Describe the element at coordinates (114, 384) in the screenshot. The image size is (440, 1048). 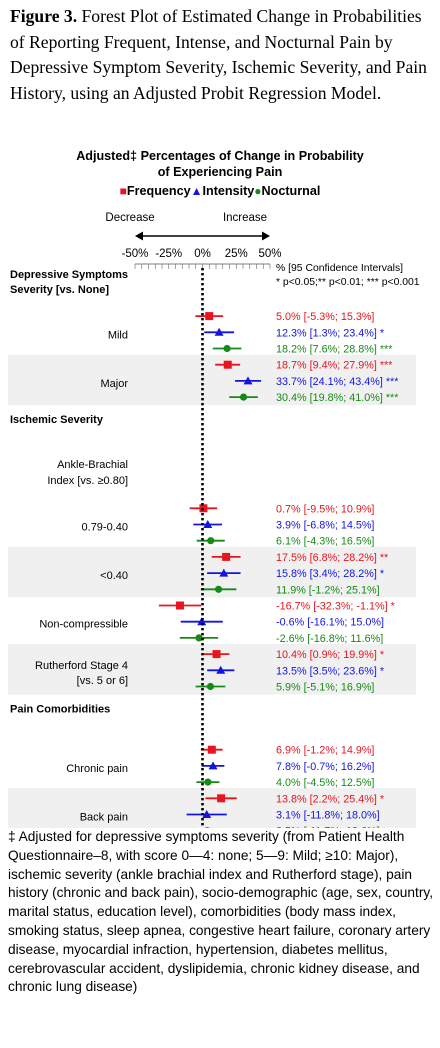
I see `group-label-major: Major` at that location.